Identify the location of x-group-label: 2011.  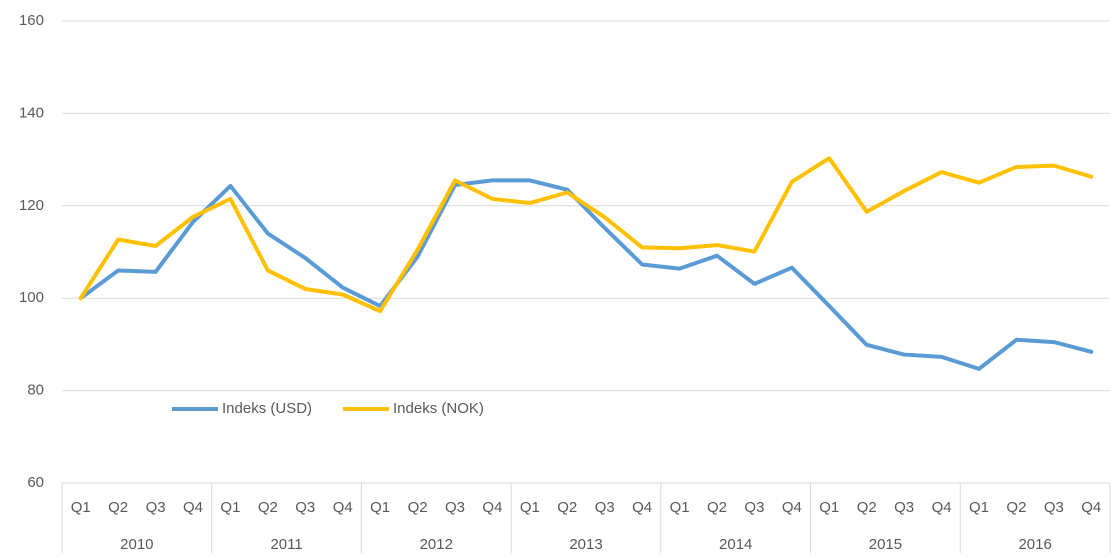
(286, 544).